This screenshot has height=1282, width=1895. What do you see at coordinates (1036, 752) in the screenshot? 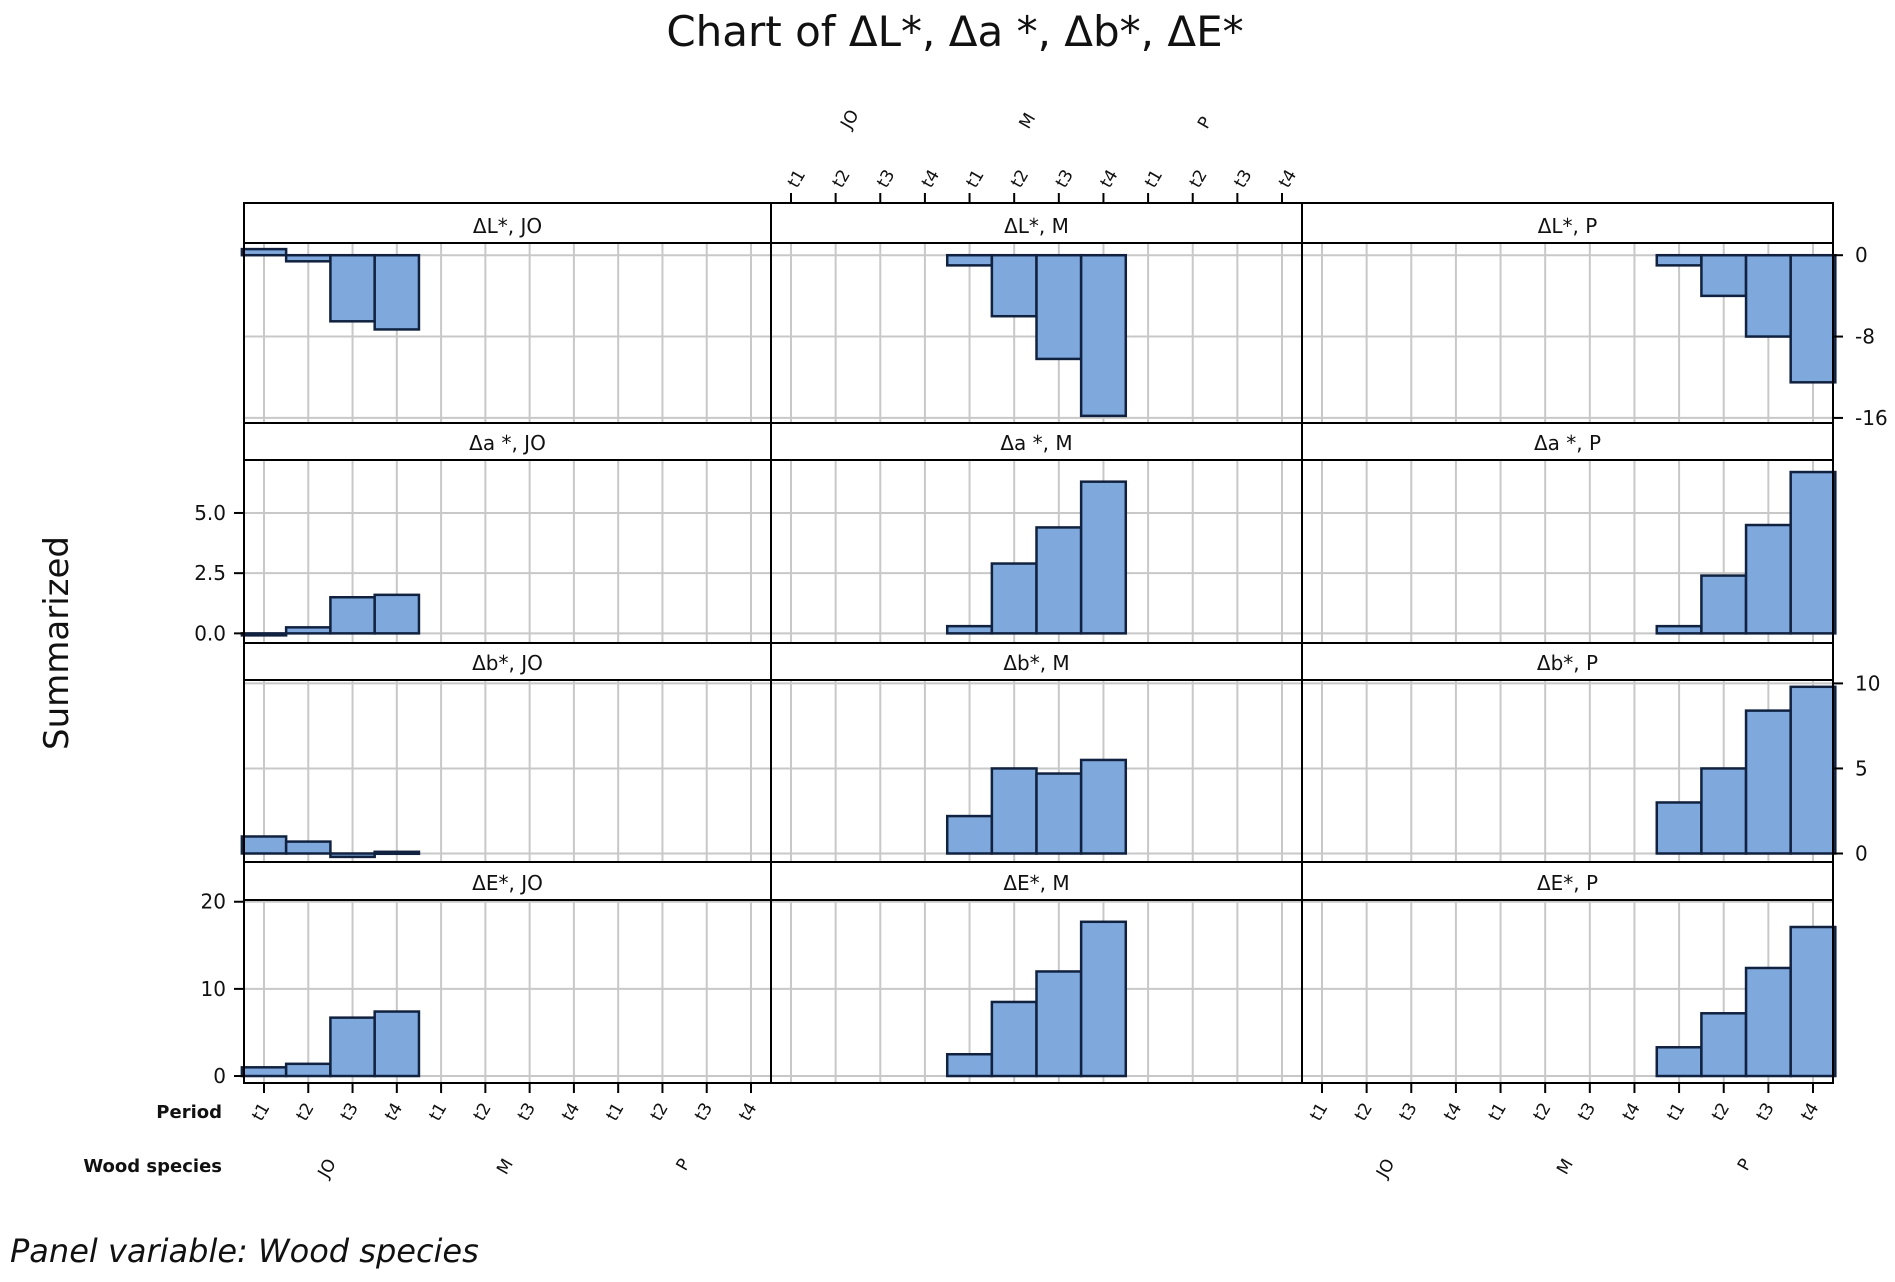
I see `panel-b-M: Δb*, M` at bounding box center [1036, 752].